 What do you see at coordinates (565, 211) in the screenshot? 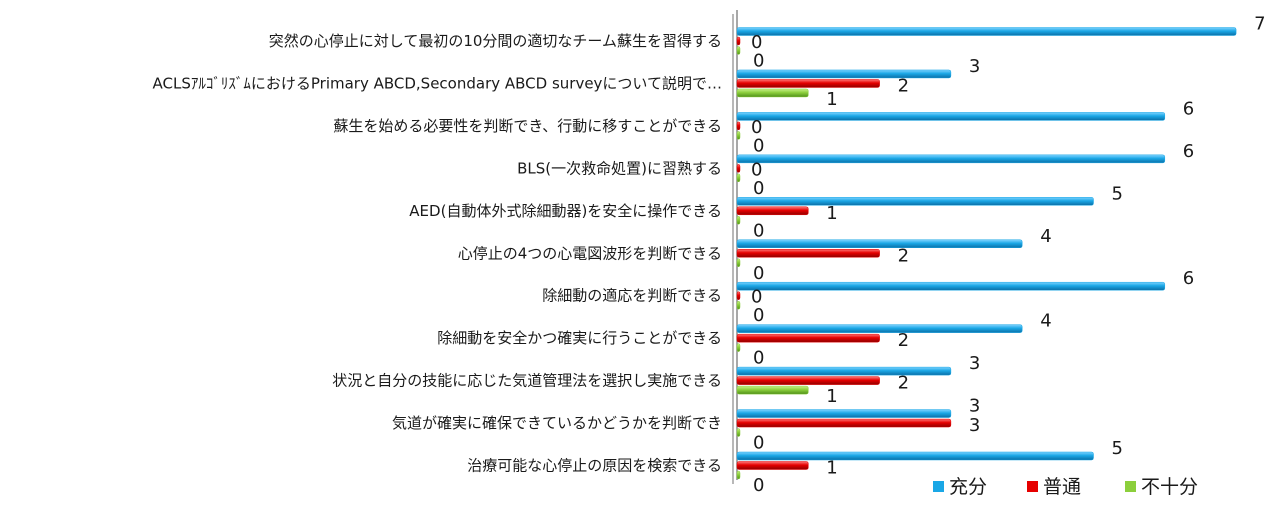
I see `category-label: AED(自動体外式除細動器)を安全に操作できる` at bounding box center [565, 211].